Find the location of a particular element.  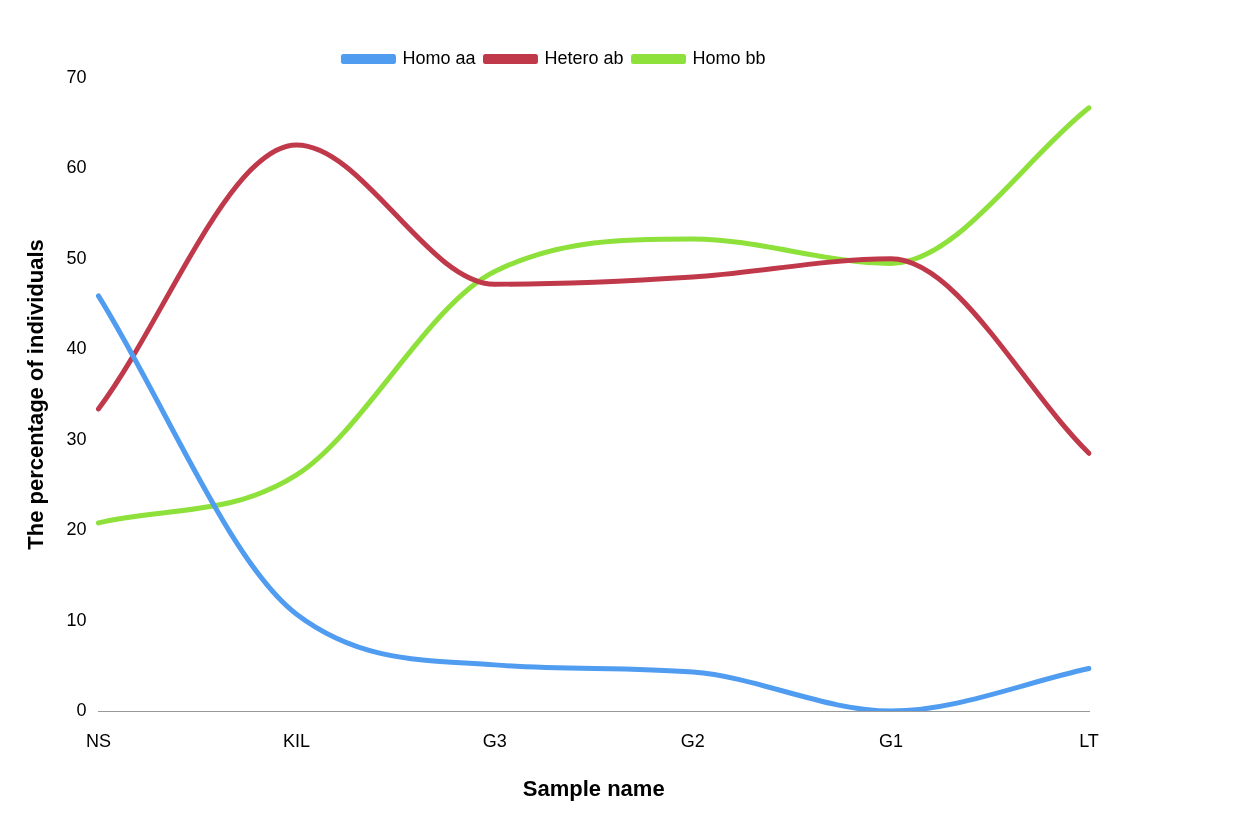

x-tick-label: LT is located at coordinates (1089, 740).